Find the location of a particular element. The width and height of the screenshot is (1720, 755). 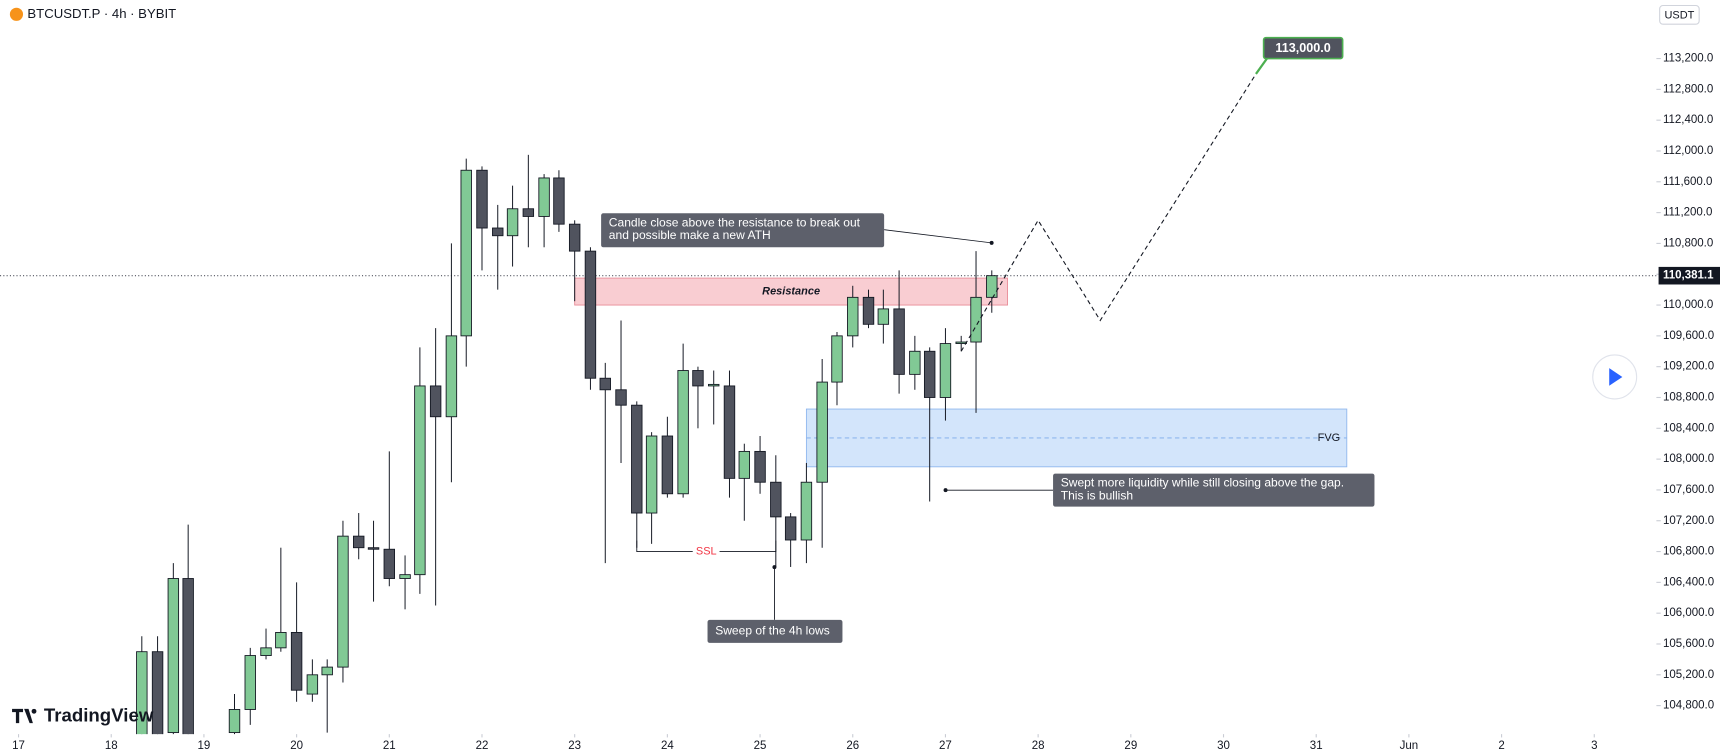

annotation-anchor is located at coordinates (945, 490).